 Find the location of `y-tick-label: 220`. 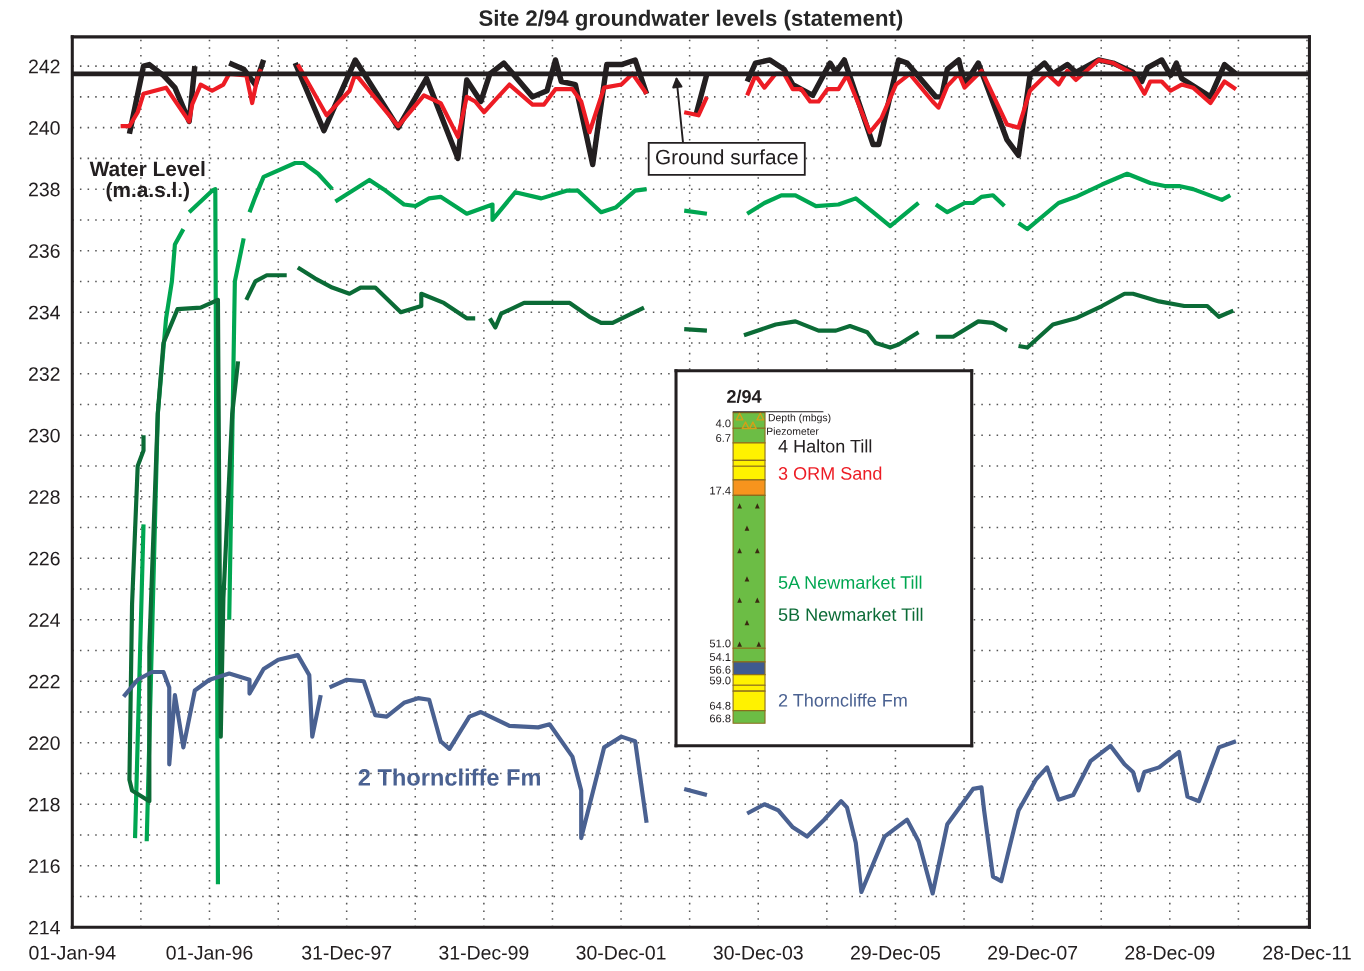

y-tick-label: 220 is located at coordinates (44, 743).